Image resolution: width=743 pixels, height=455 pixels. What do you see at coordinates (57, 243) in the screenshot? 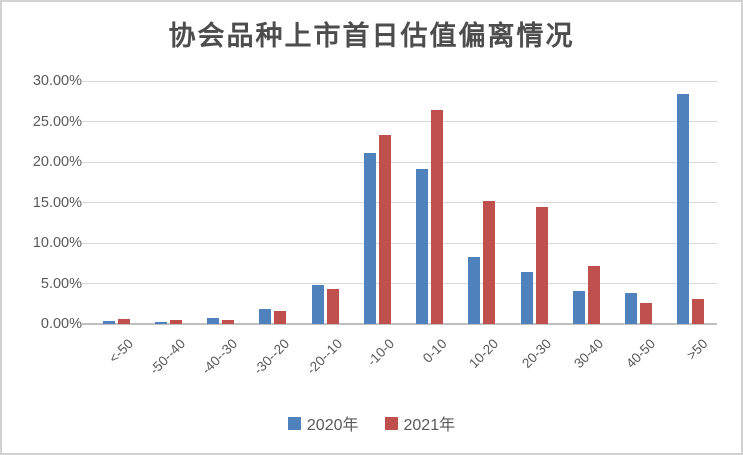
I see `y-axis-tick-label: 10.00%` at bounding box center [57, 243].